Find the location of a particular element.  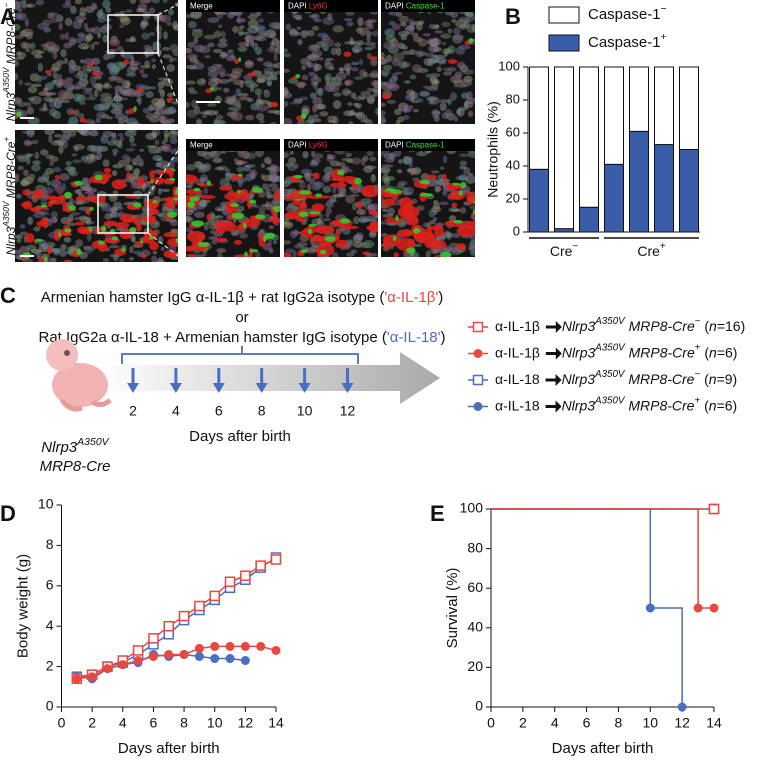

y-tick-label: 8 is located at coordinates (50, 544).